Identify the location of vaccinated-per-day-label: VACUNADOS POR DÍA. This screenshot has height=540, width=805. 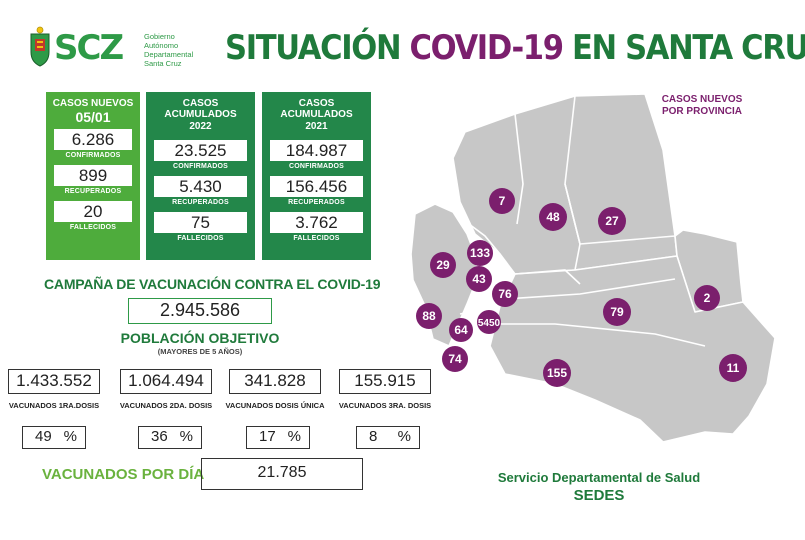
(123, 474).